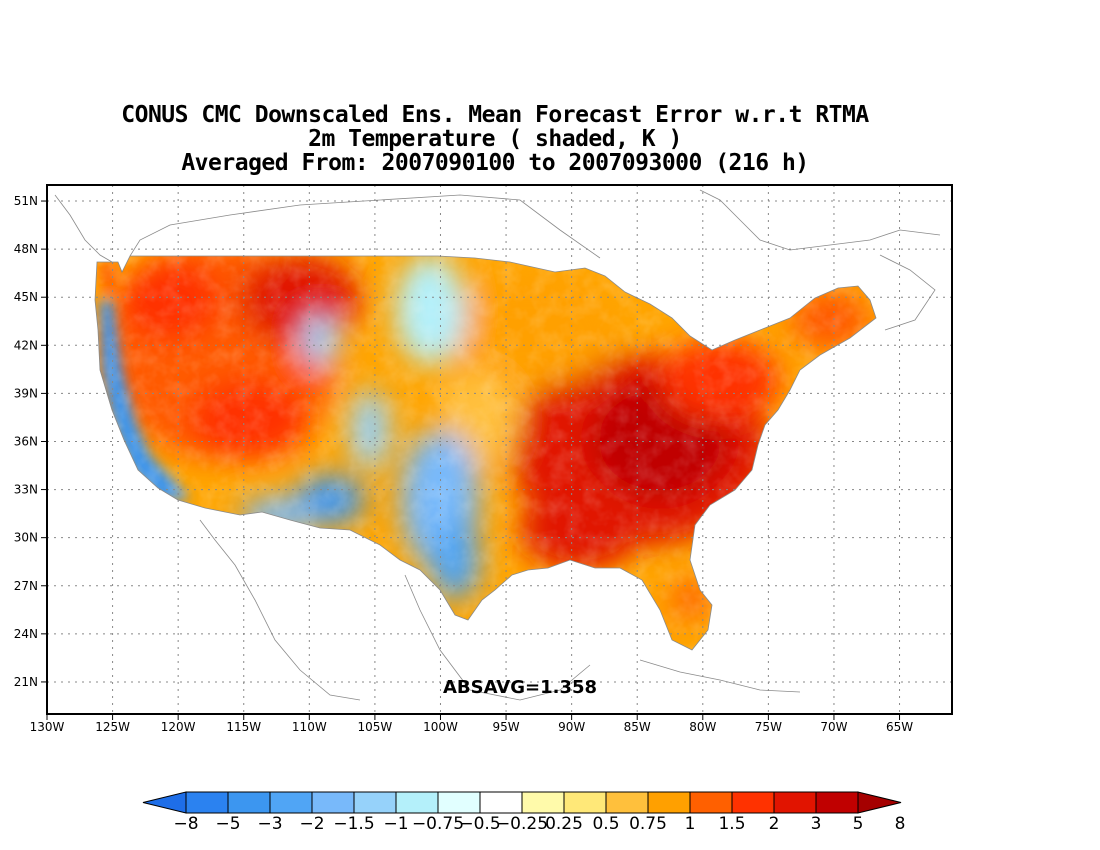 The height and width of the screenshot is (850, 1100). What do you see at coordinates (879, 802) in the screenshot?
I see `colorbar-arrow-right` at bounding box center [879, 802].